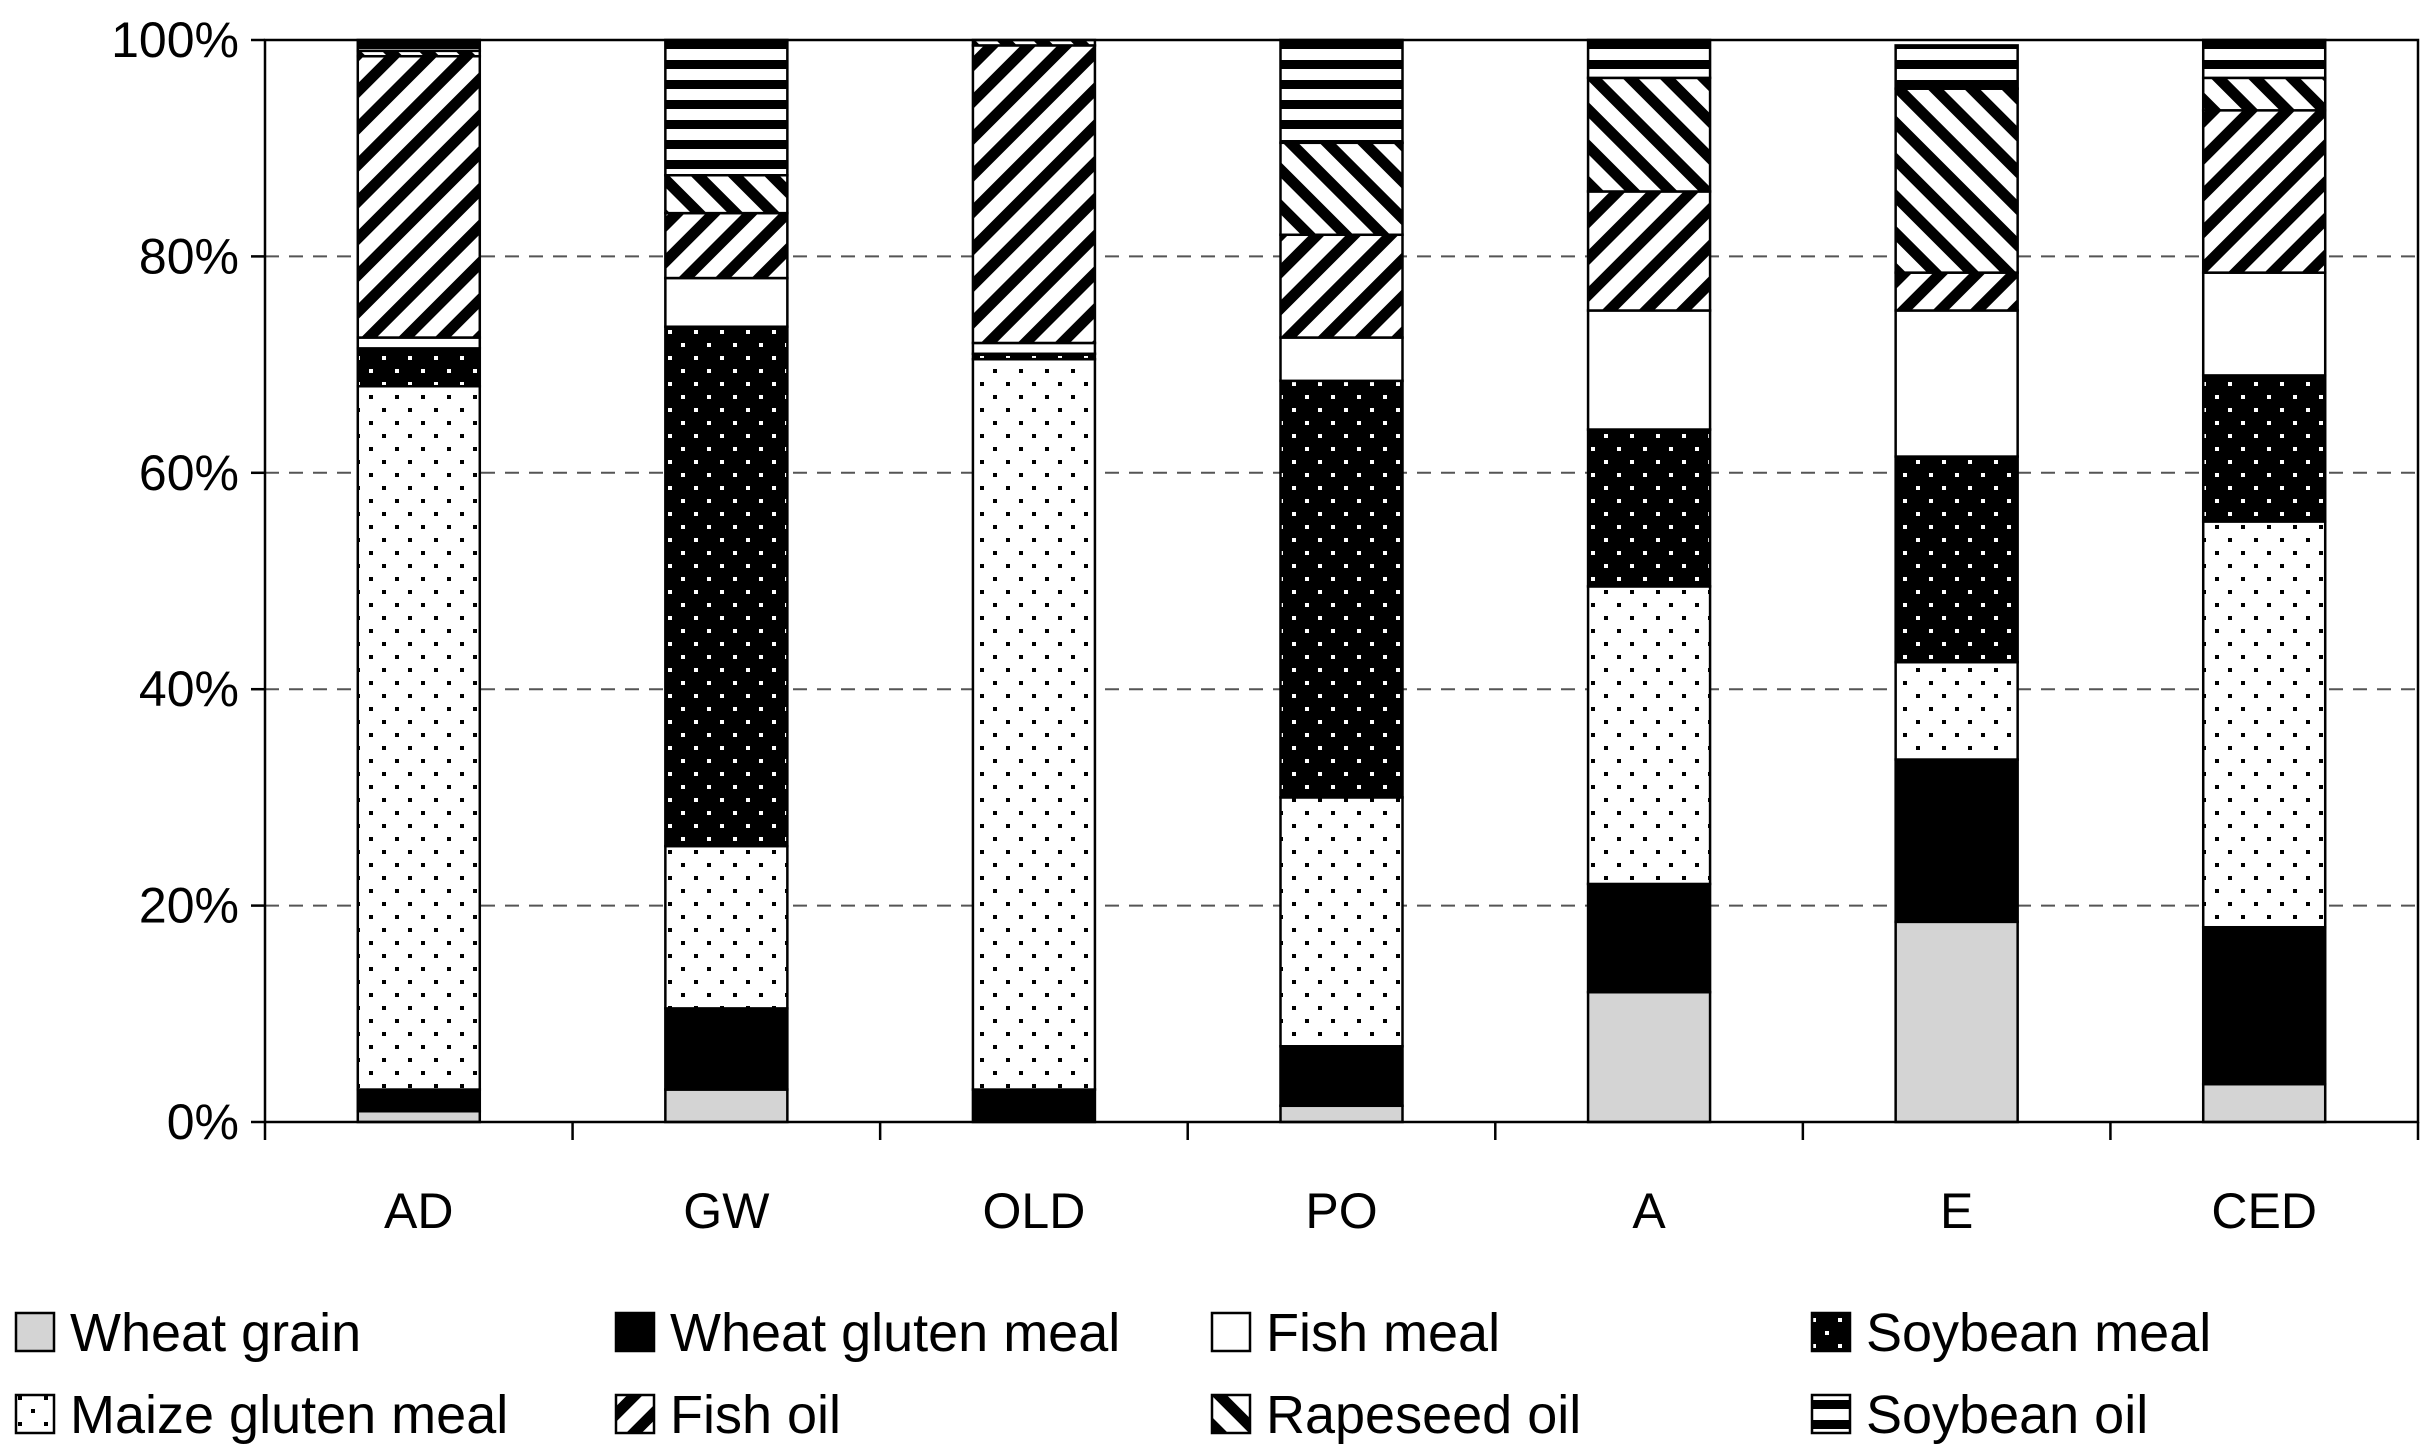  Describe the element at coordinates (1341, 286) in the screenshot. I see `bar-po-fish-oil` at that location.